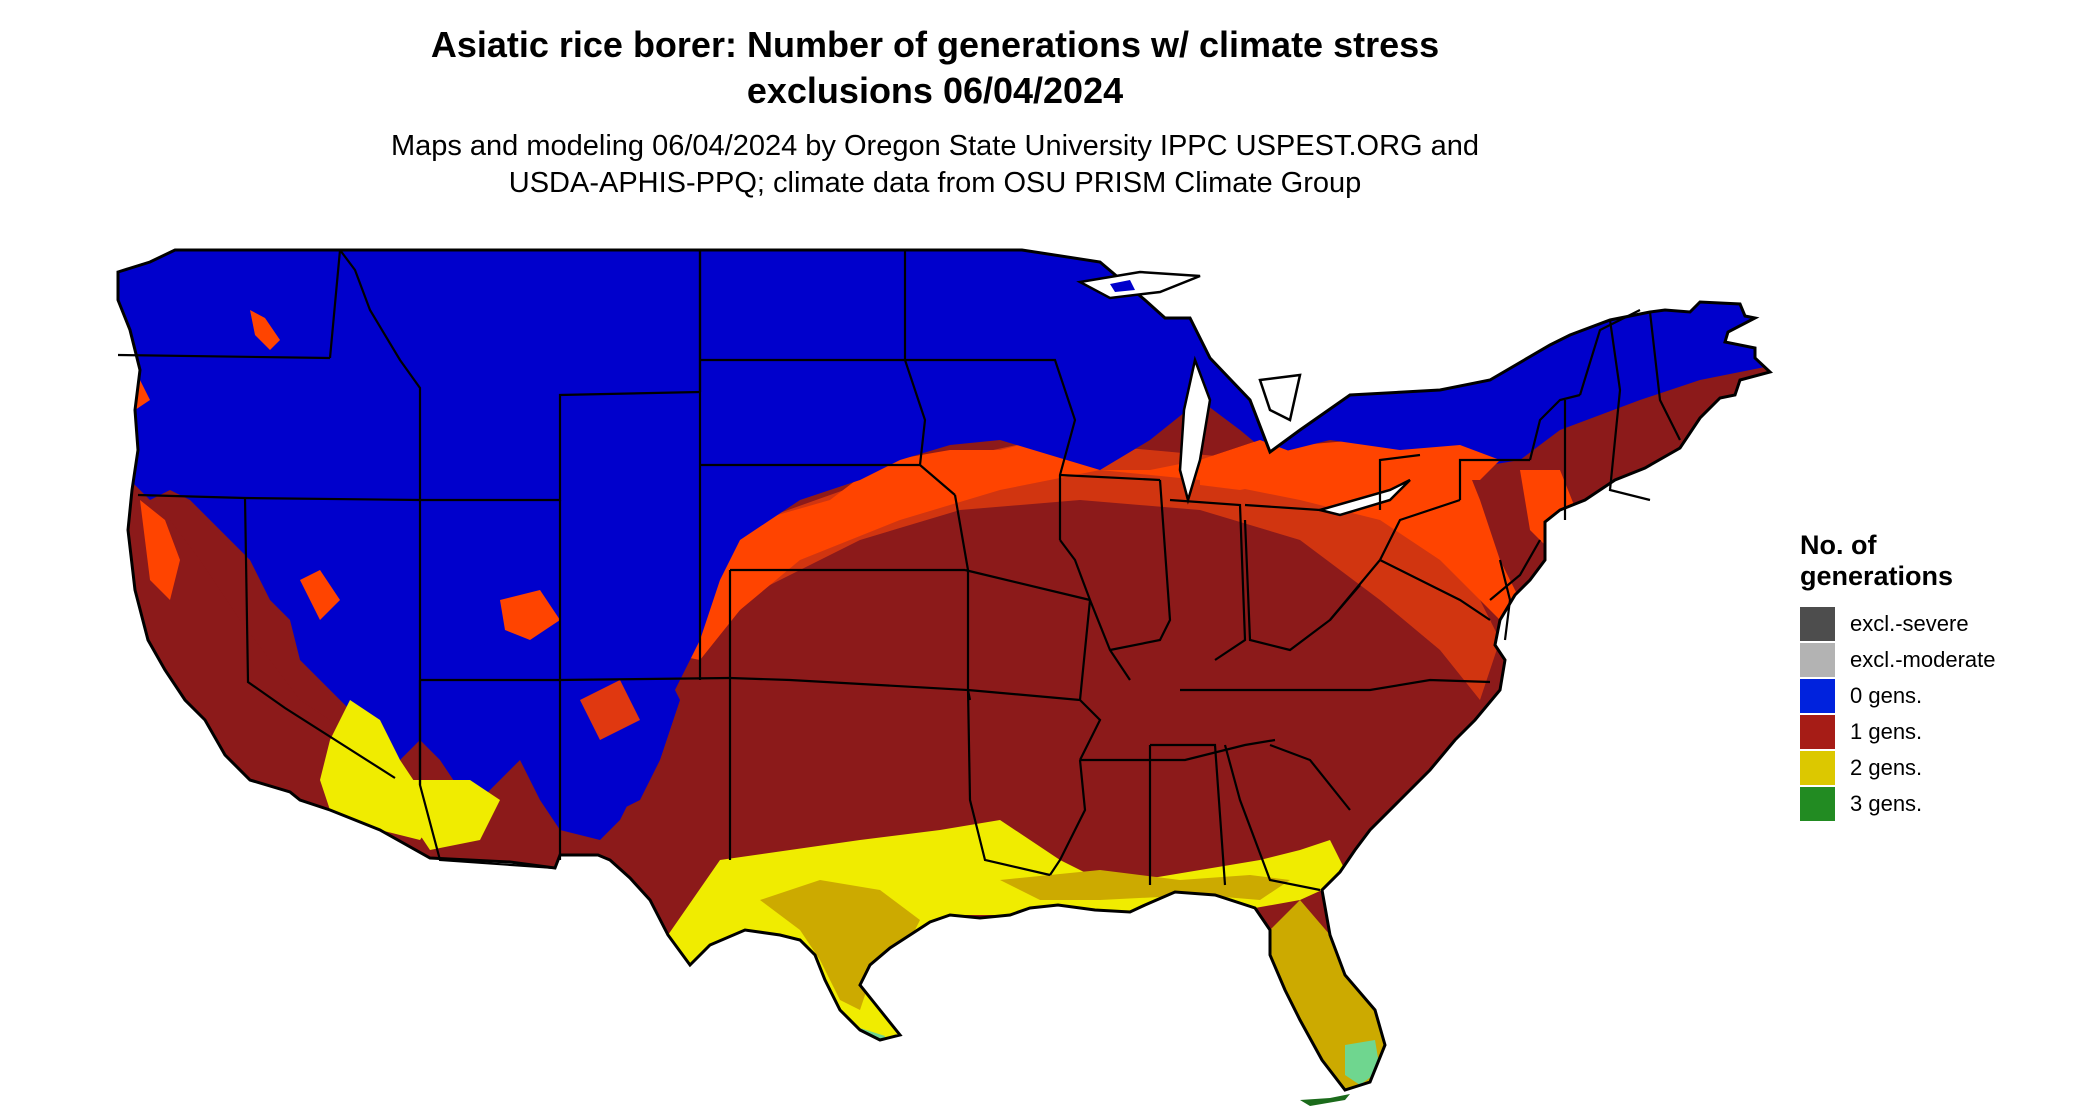 This screenshot has width=2100, height=1116. I want to click on michigan-one-gen, so click(1250, 465).